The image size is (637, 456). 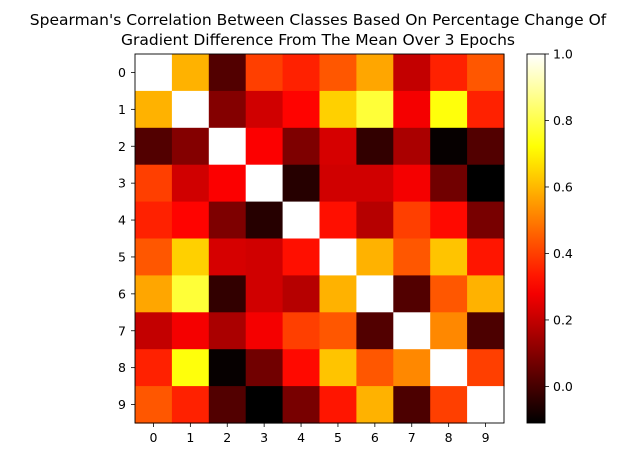 What do you see at coordinates (122, 367) in the screenshot?
I see `y-tick-label: 8` at bounding box center [122, 367].